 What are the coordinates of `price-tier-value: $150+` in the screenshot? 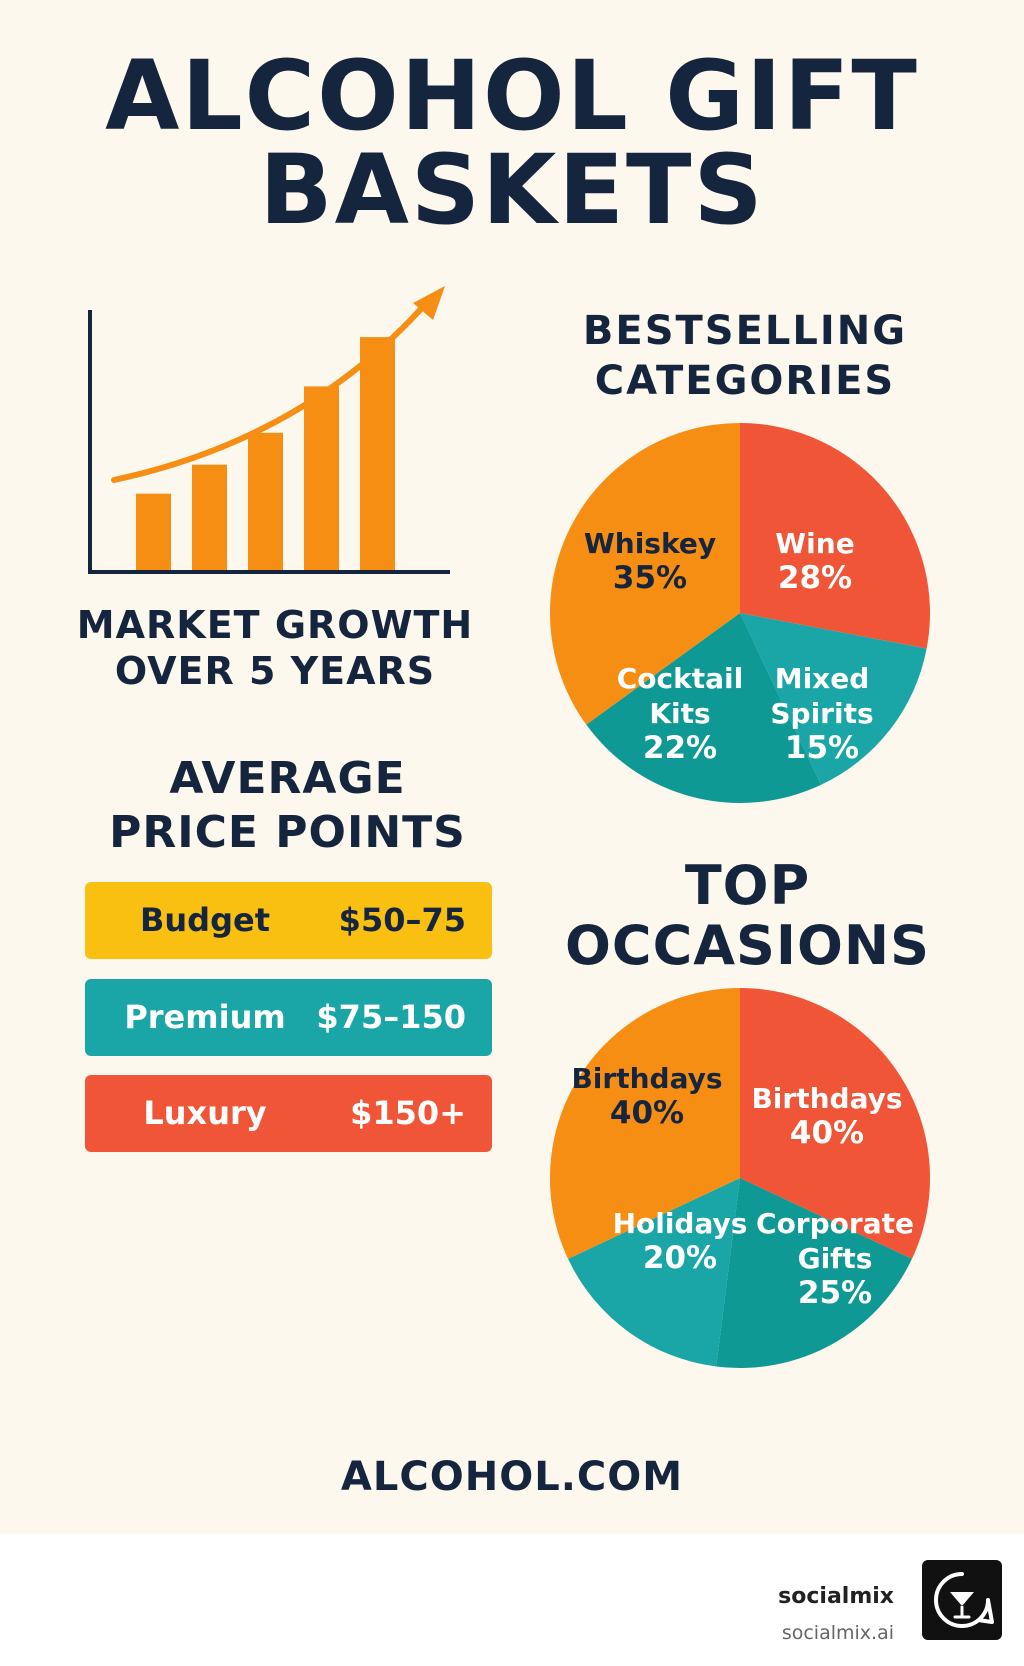 It's located at (408, 1113).